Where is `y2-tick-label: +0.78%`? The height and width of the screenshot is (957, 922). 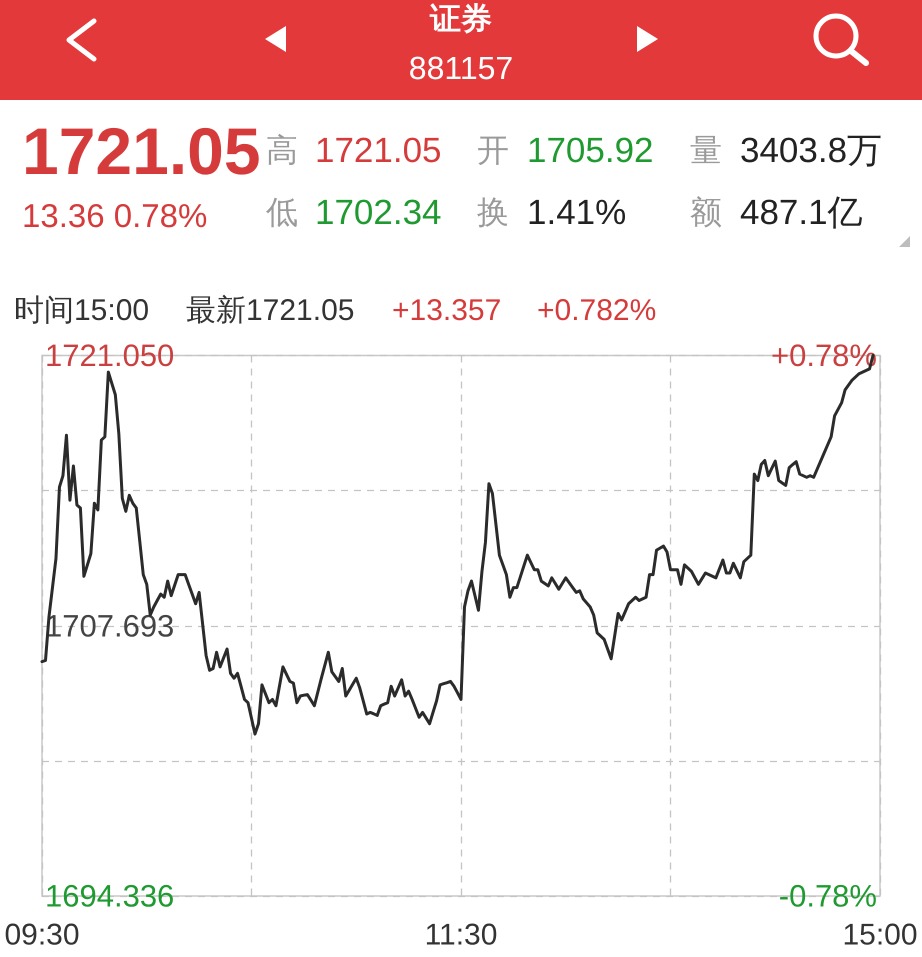
y2-tick-label: +0.78% is located at coordinates (823, 355).